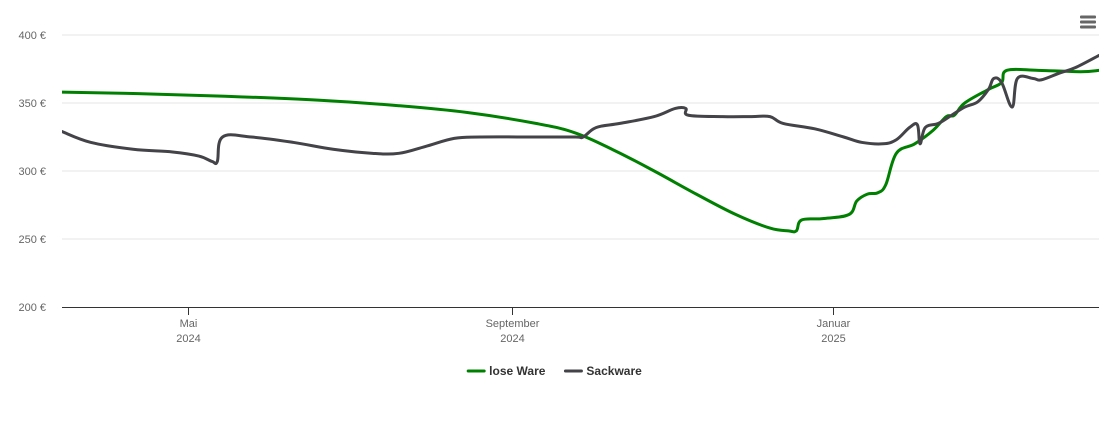  What do you see at coordinates (614, 371) in the screenshot?
I see `legend-label: Sackware` at bounding box center [614, 371].